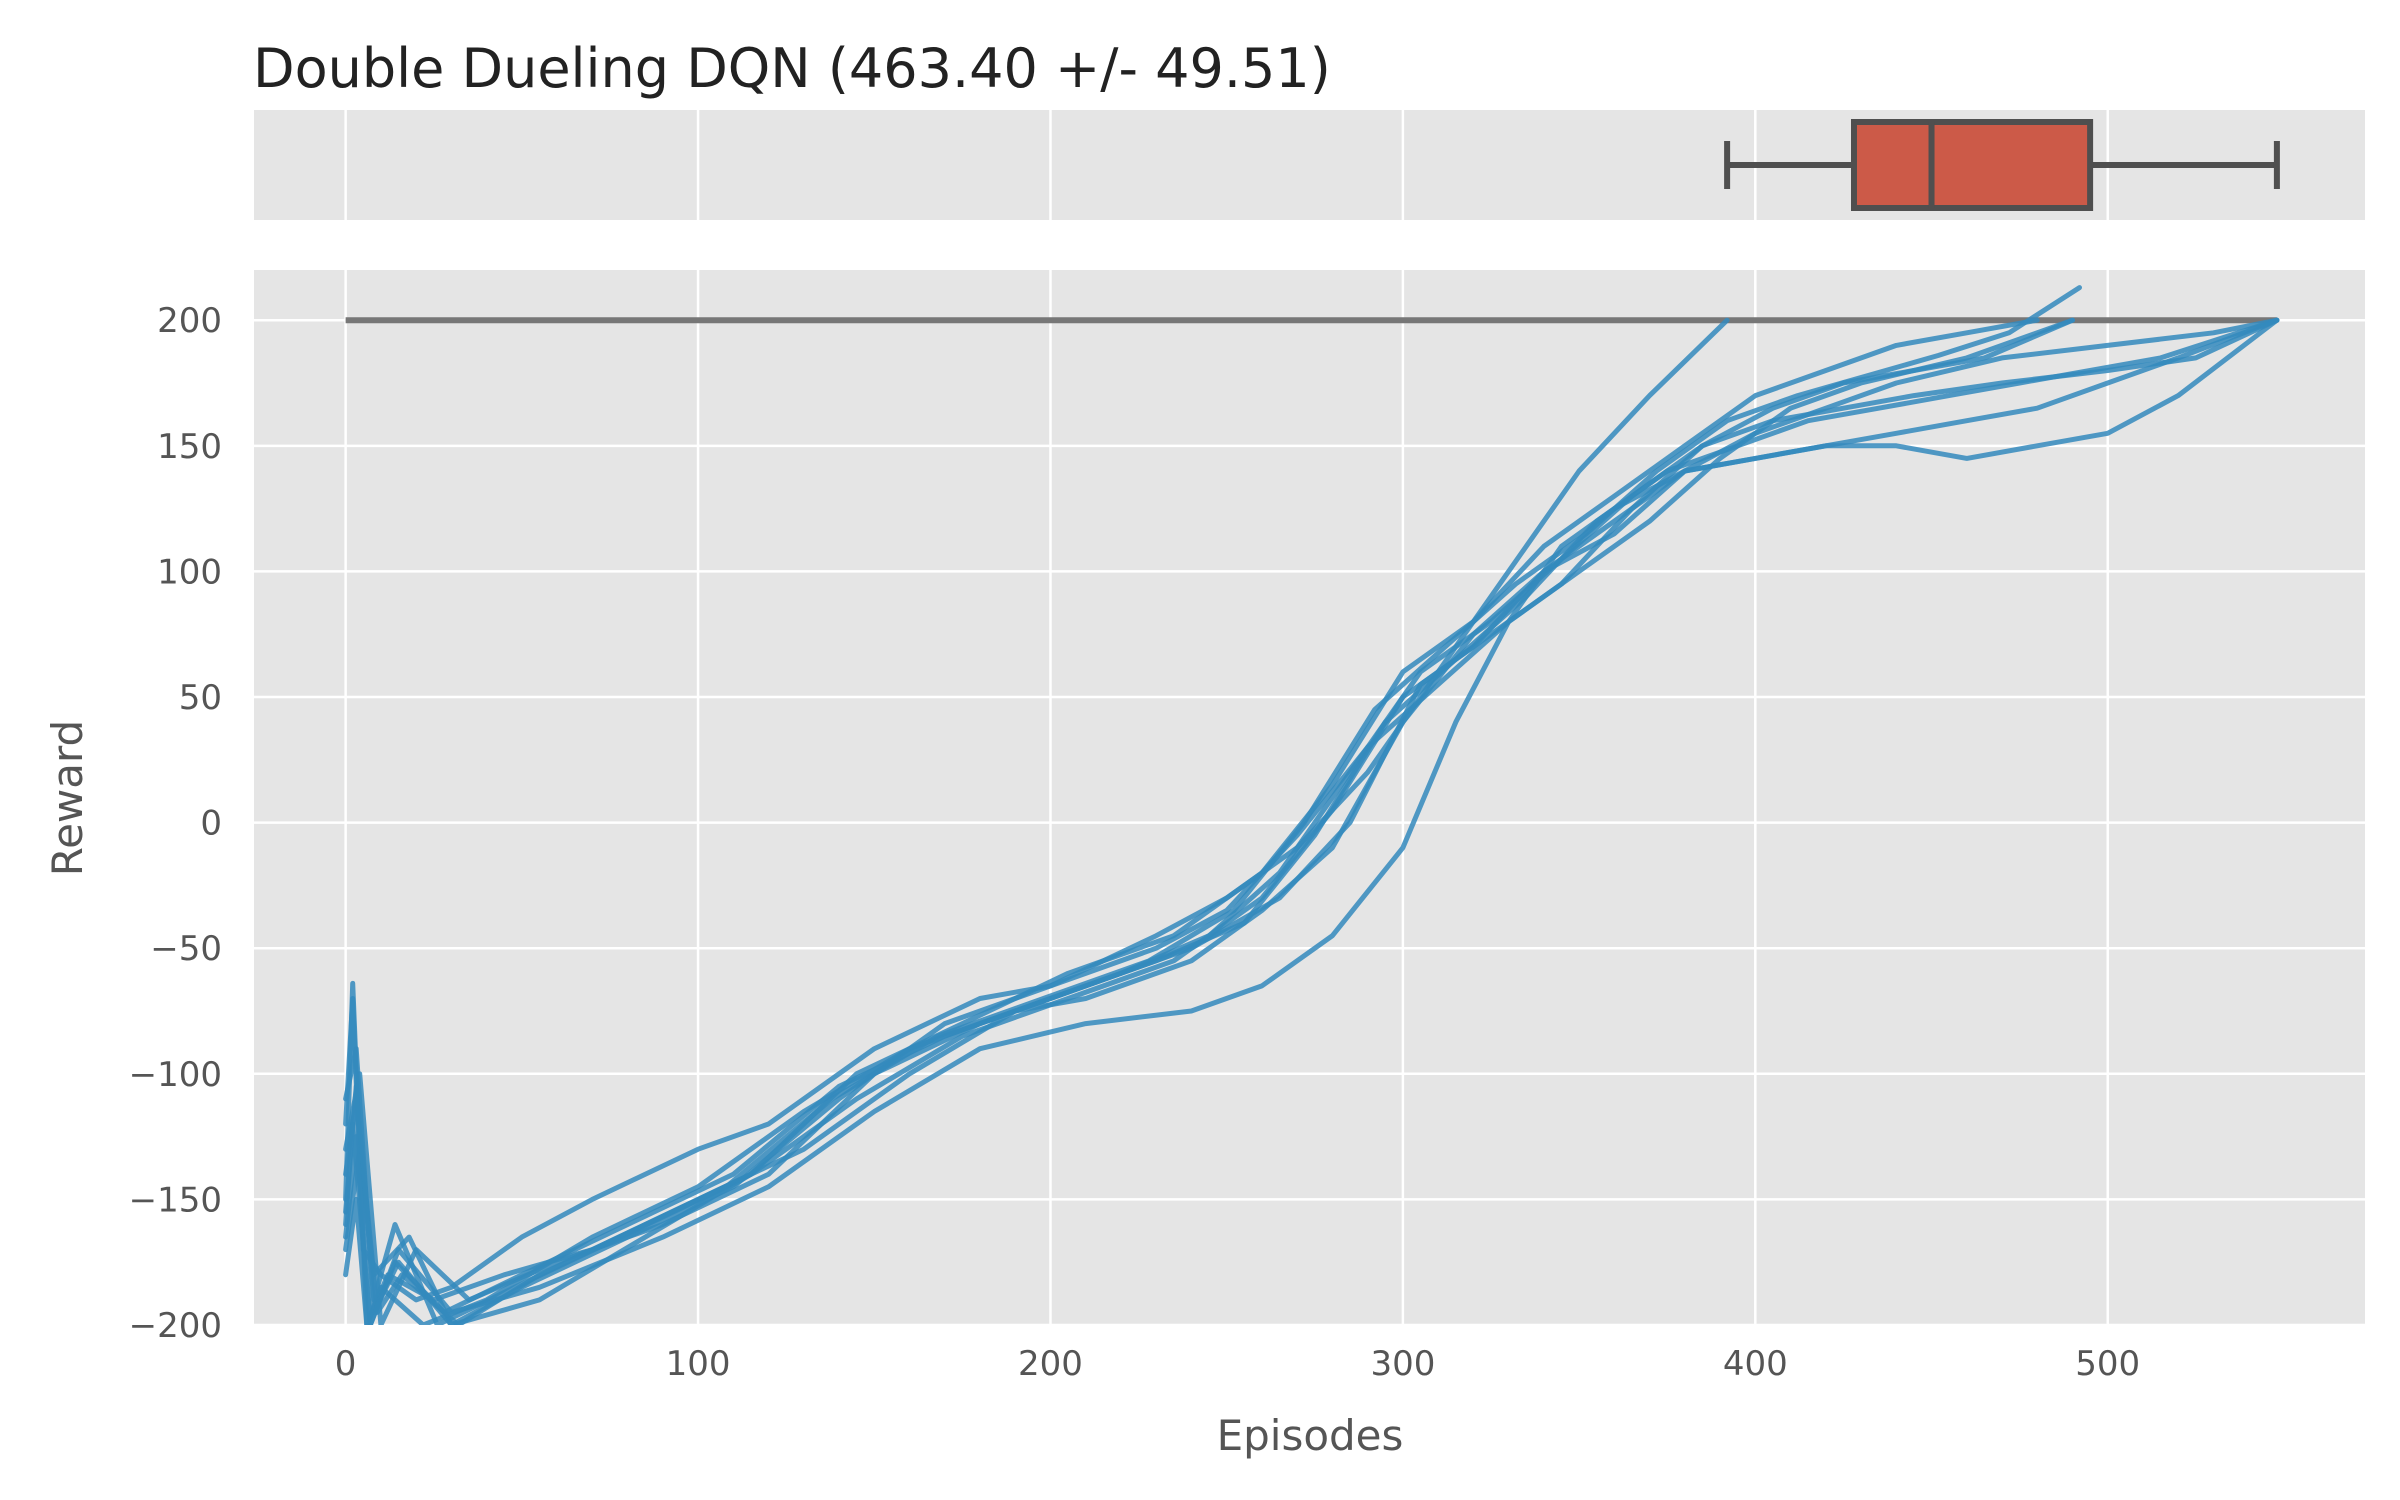 This screenshot has width=2400, height=1500. What do you see at coordinates (186, 949) in the screenshot?
I see `y-tick-label: −50` at bounding box center [186, 949].